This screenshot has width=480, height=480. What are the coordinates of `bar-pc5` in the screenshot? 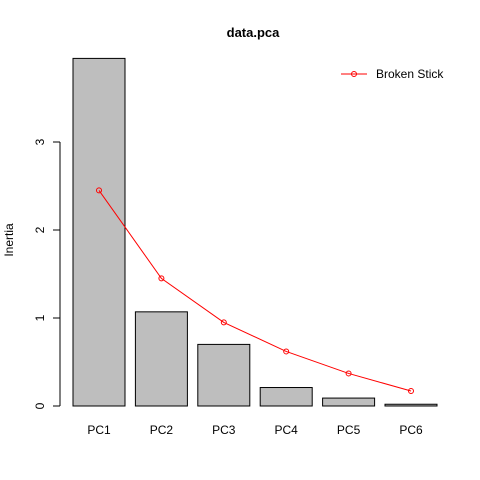 It's located at (349, 402).